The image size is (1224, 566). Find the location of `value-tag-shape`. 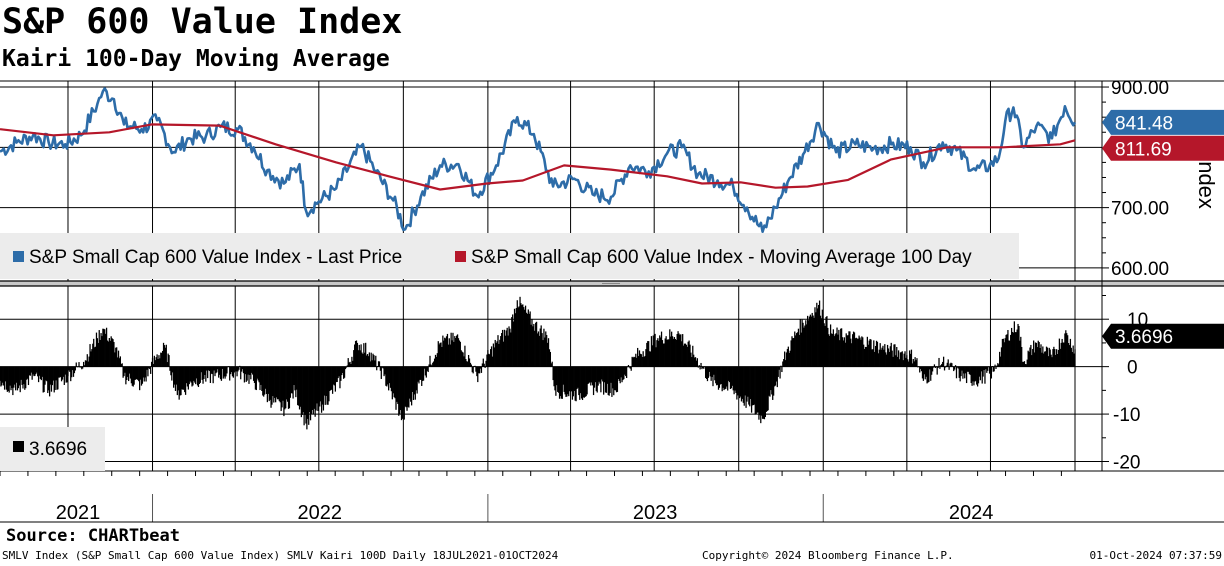

value-tag-shape is located at coordinates (1163, 336).